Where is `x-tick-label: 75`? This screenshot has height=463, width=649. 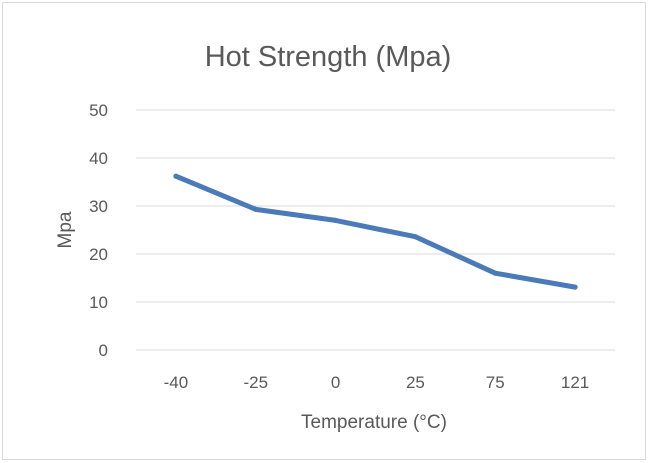
x-tick-label: 75 is located at coordinates (495, 382).